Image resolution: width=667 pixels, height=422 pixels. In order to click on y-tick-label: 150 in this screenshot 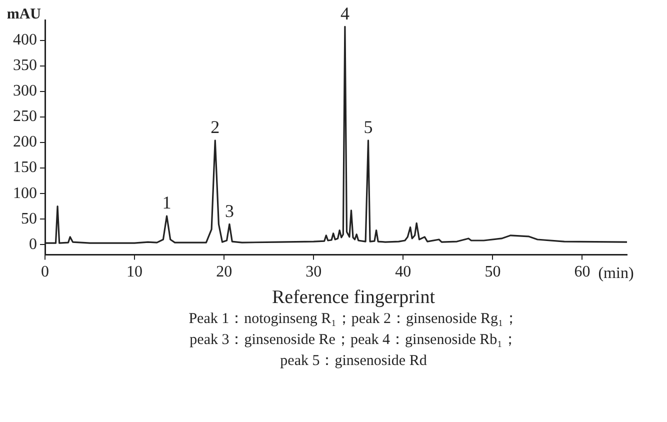, I will do `click(25, 167)`.